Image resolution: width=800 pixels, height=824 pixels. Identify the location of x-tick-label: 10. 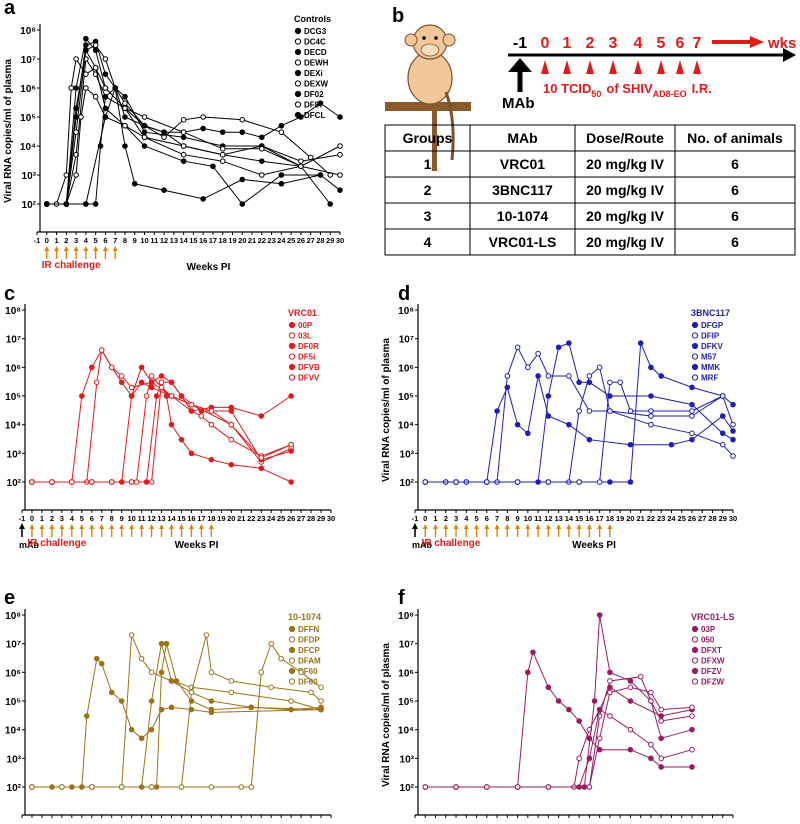
(131, 518).